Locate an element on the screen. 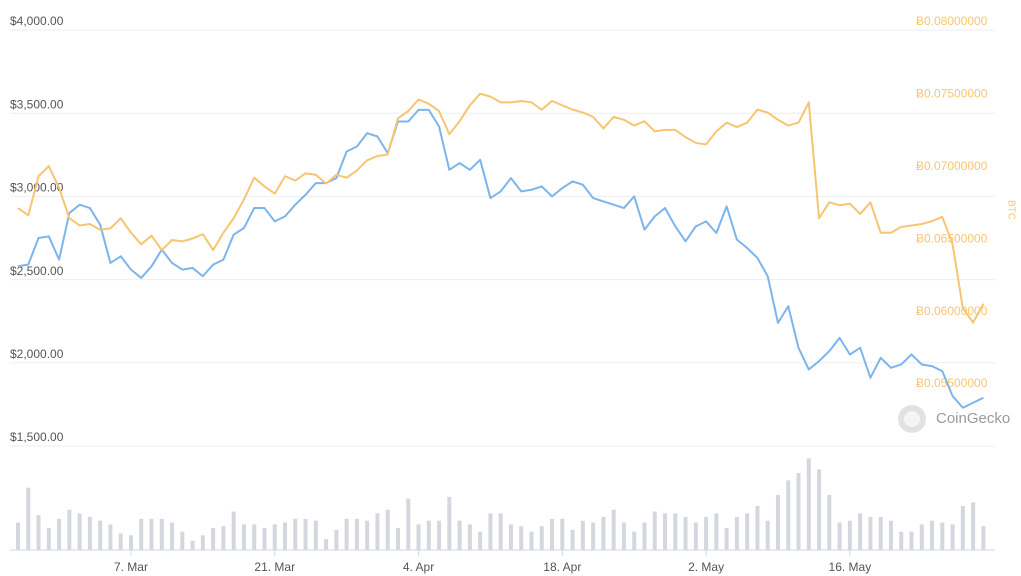  x-tick-label: 7. Mar is located at coordinates (131, 567).